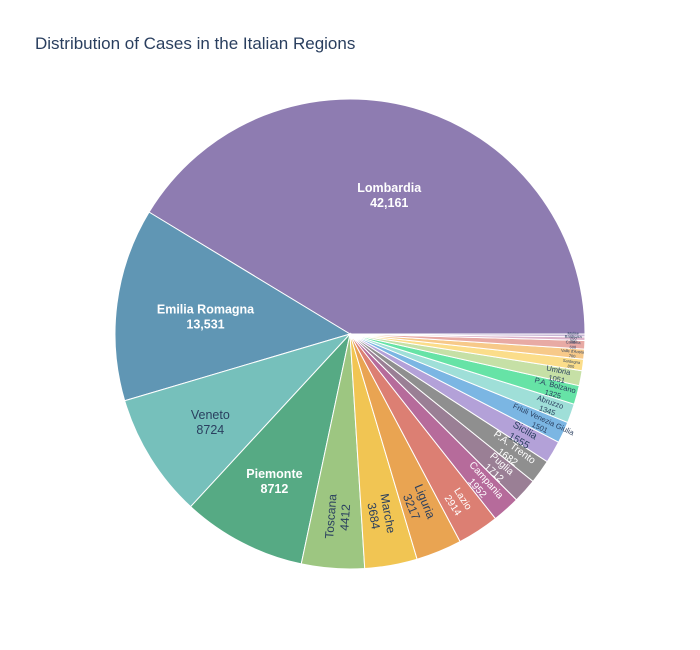  Describe the element at coordinates (270, 448) in the screenshot. I see `pie-slice-piemonte` at that location.